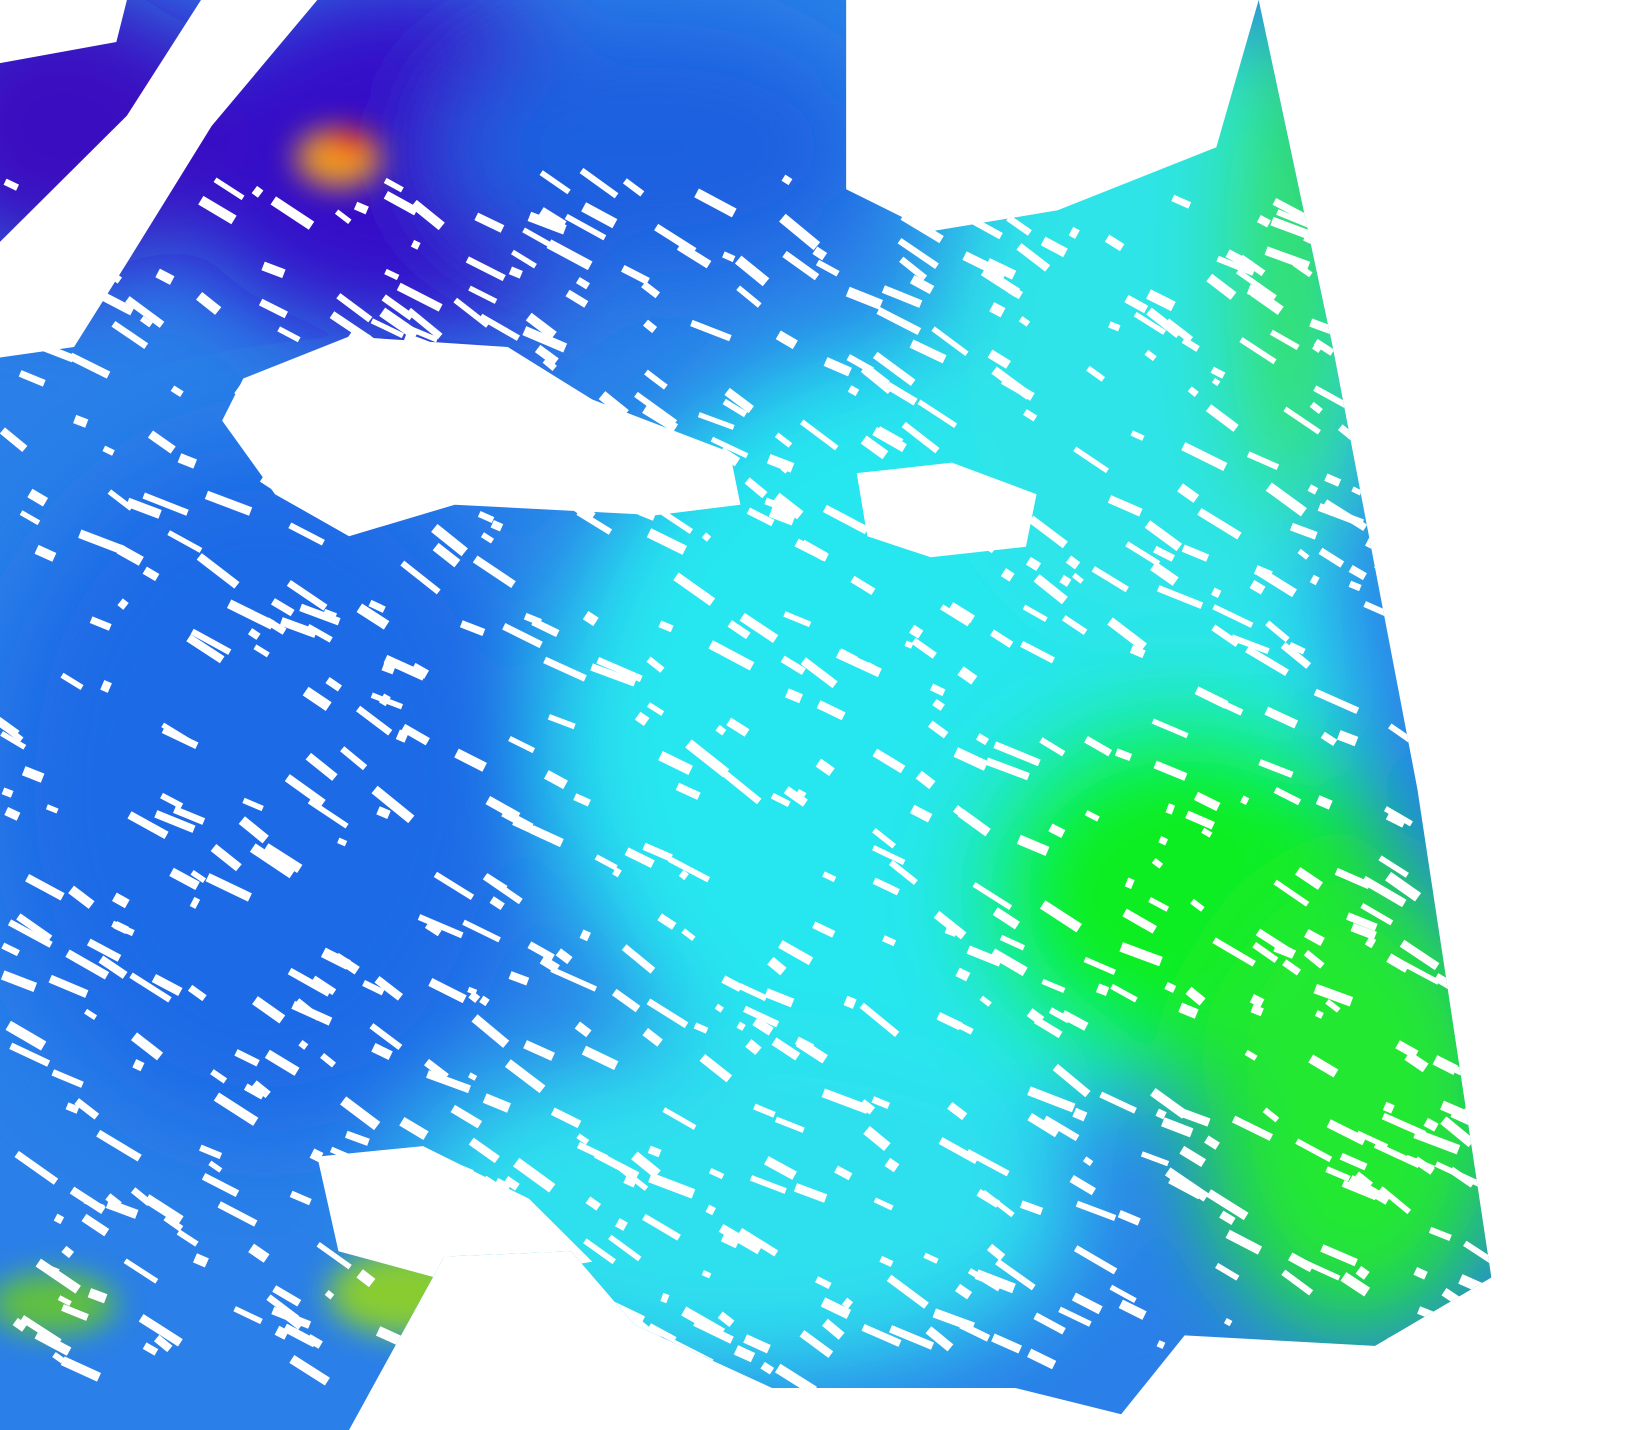  Describe the element at coordinates (63, 32) in the screenshot. I see `cloud` at that location.